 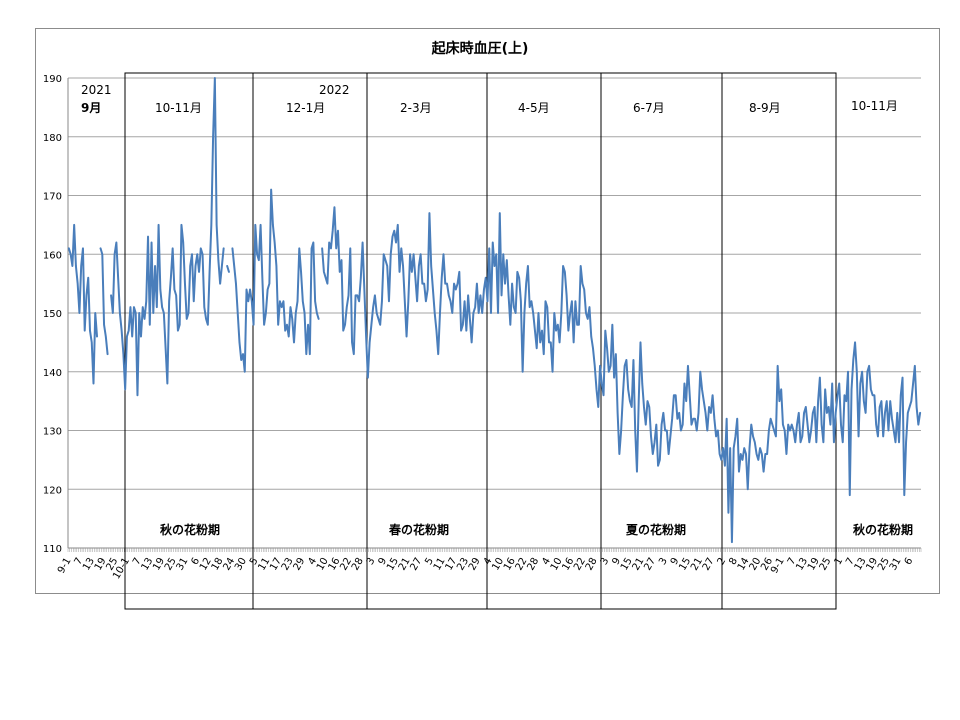 I want to click on x-tick-label: 1, so click(x=839, y=561).